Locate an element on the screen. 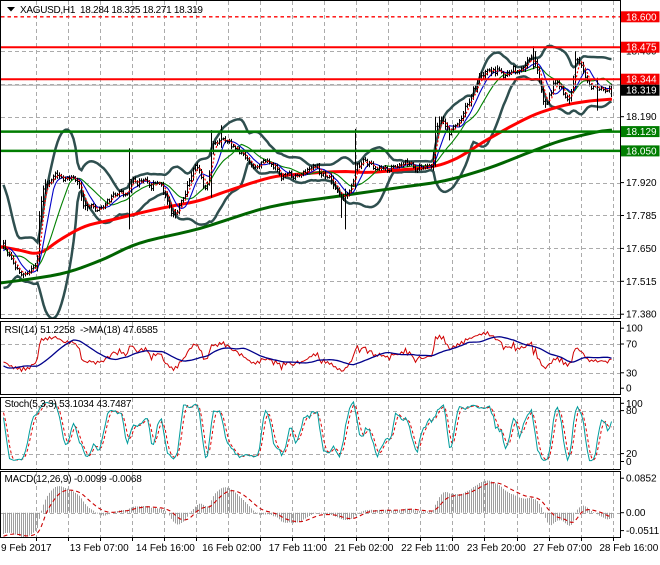 This screenshot has height=565, width=660. svg-text: -0.0511 is located at coordinates (643, 531).